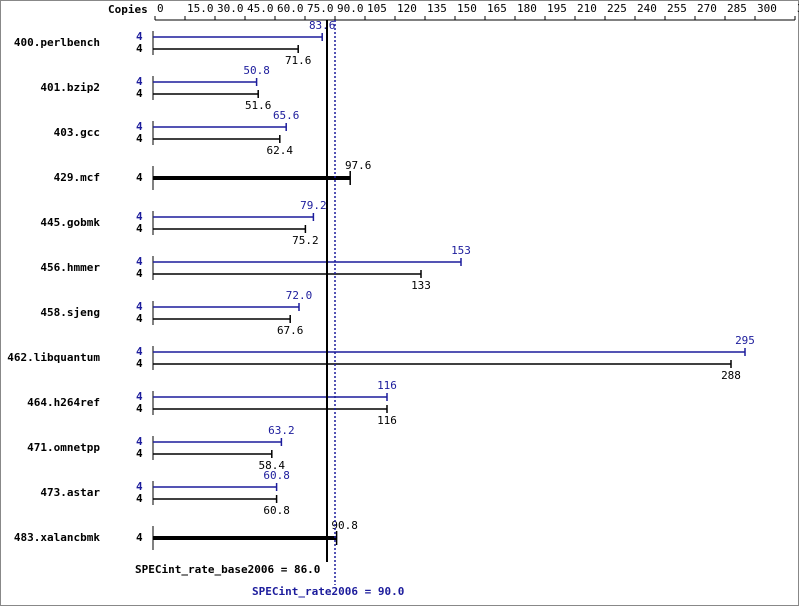 The height and width of the screenshot is (606, 799). Describe the element at coordinates (272, 465) in the screenshot. I see `value-label: 58.4` at that location.